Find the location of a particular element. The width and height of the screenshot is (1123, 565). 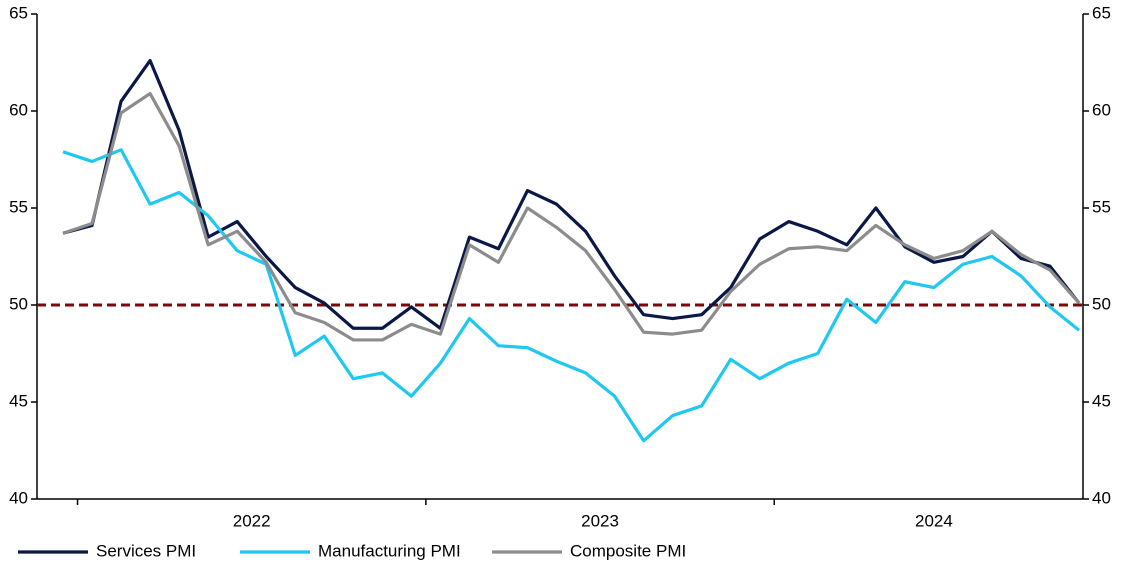

y2-tick-label: 45 is located at coordinates (1101, 400).